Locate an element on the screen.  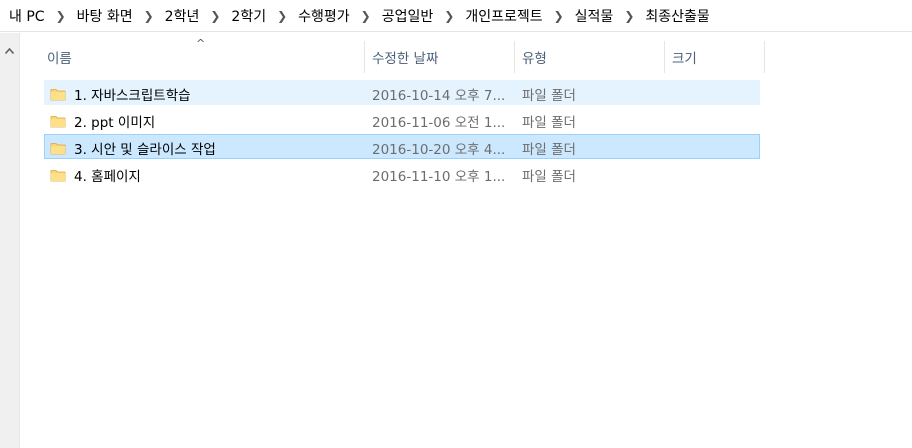
column-header-type-label: 유형 is located at coordinates (534, 59).